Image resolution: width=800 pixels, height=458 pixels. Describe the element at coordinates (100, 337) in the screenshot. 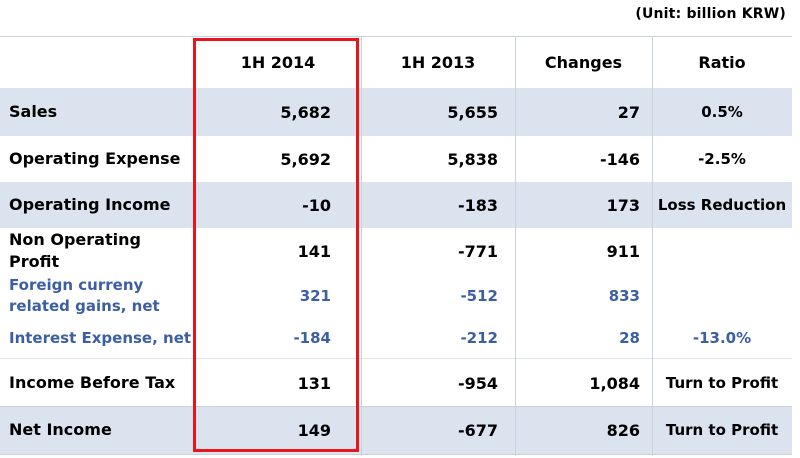

I see `row-label: Interest Expense, net` at that location.